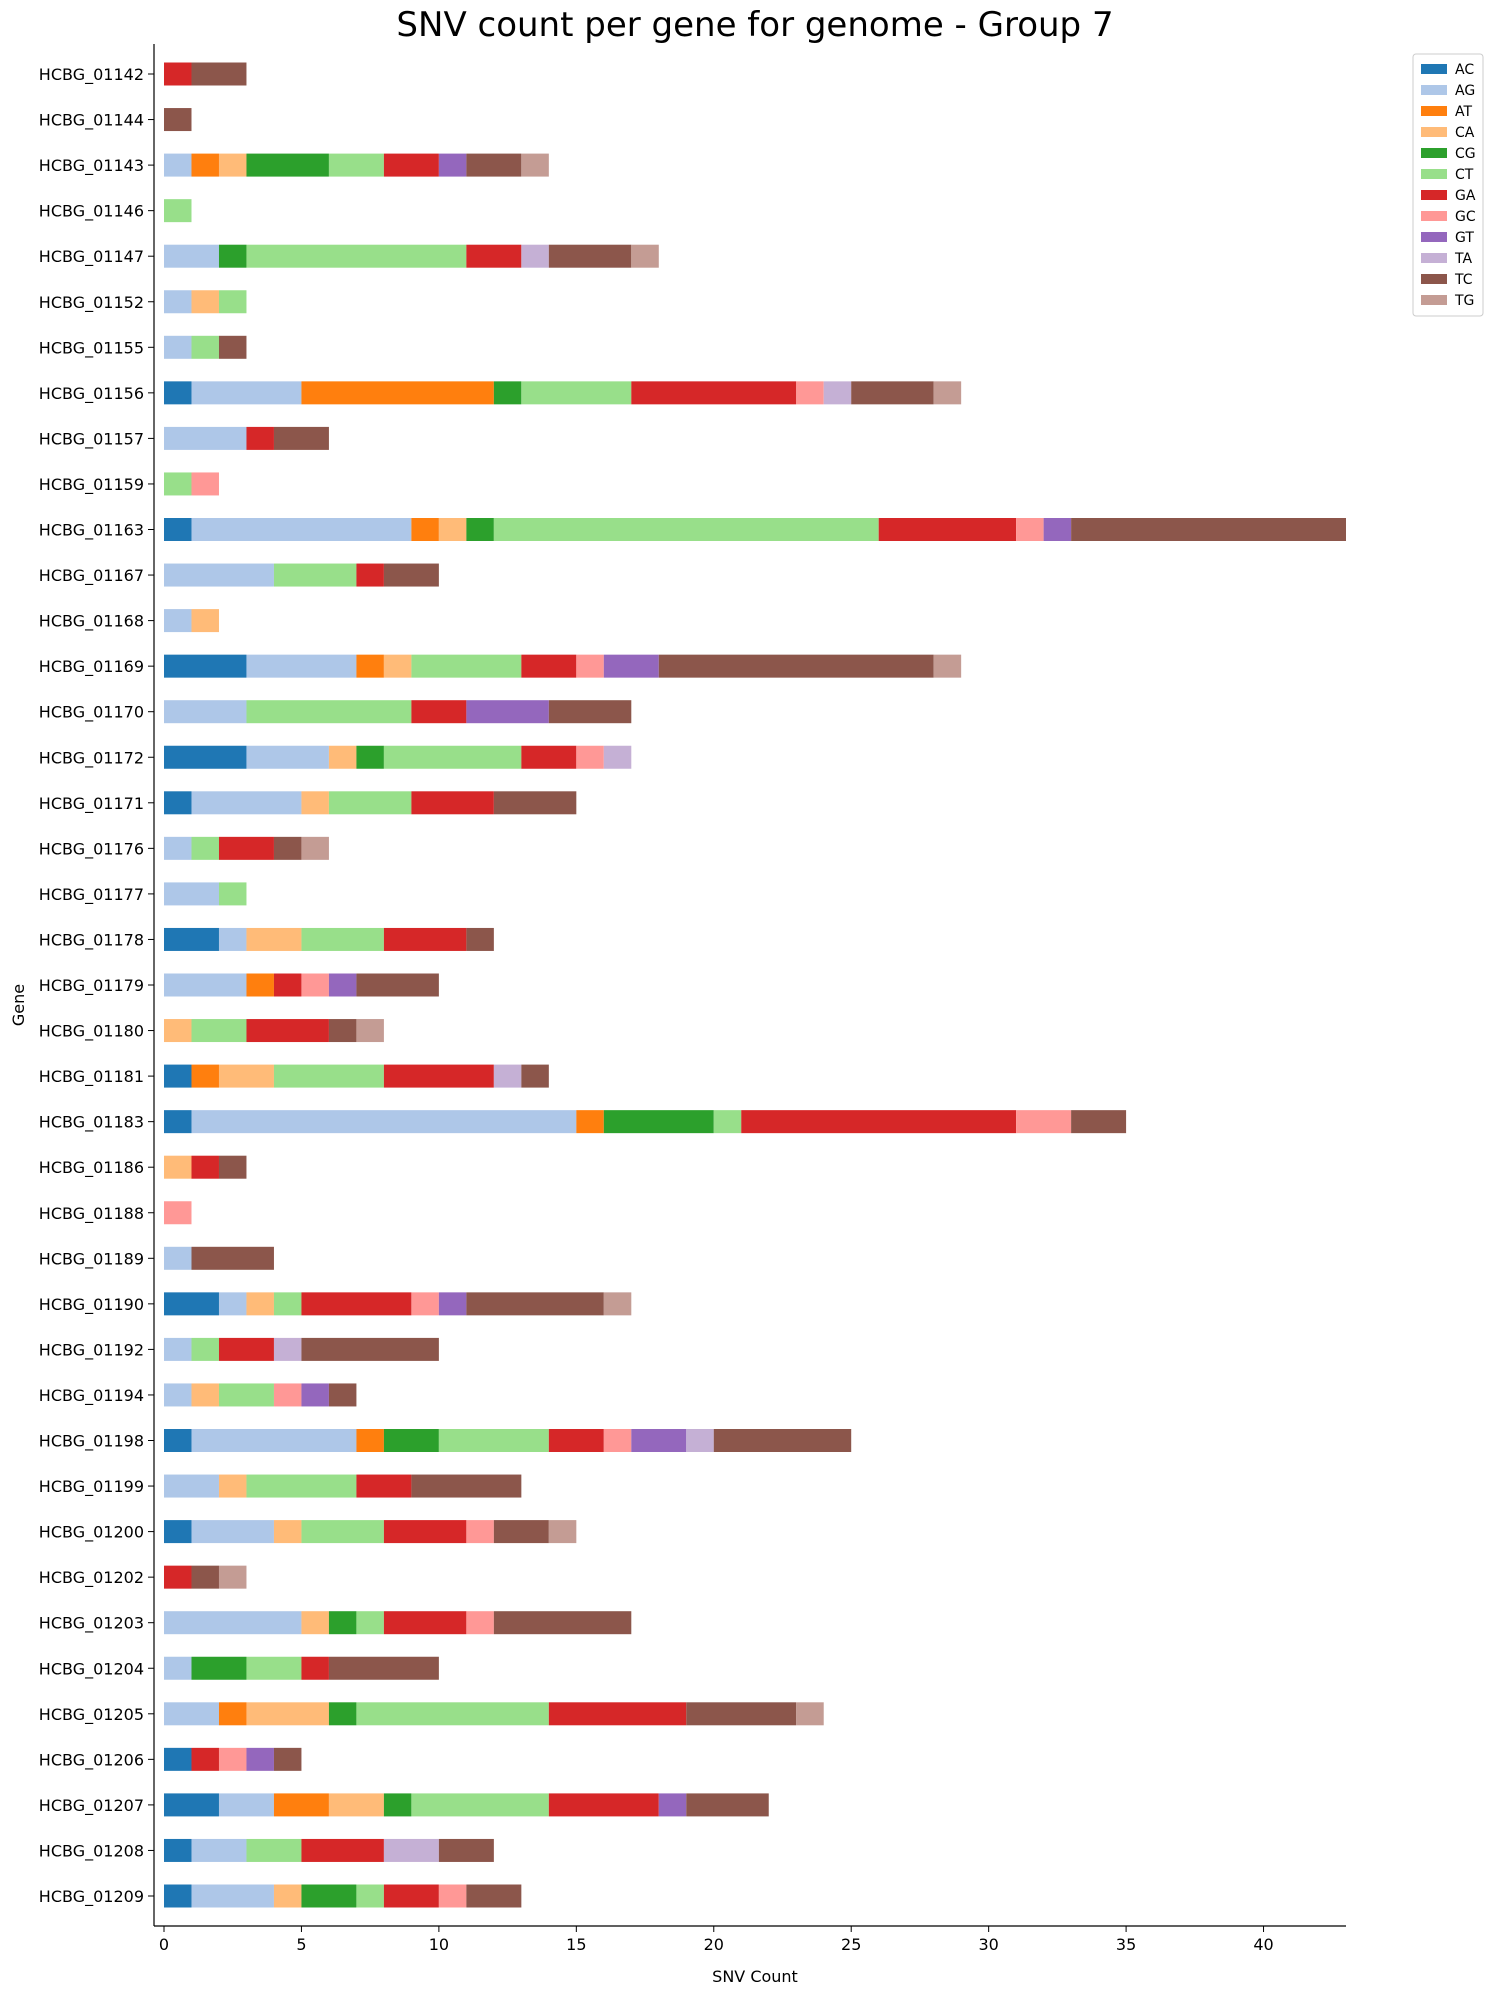  What do you see at coordinates (452, 529) in the screenshot?
I see `bar-HCBG_01163-CA` at bounding box center [452, 529].